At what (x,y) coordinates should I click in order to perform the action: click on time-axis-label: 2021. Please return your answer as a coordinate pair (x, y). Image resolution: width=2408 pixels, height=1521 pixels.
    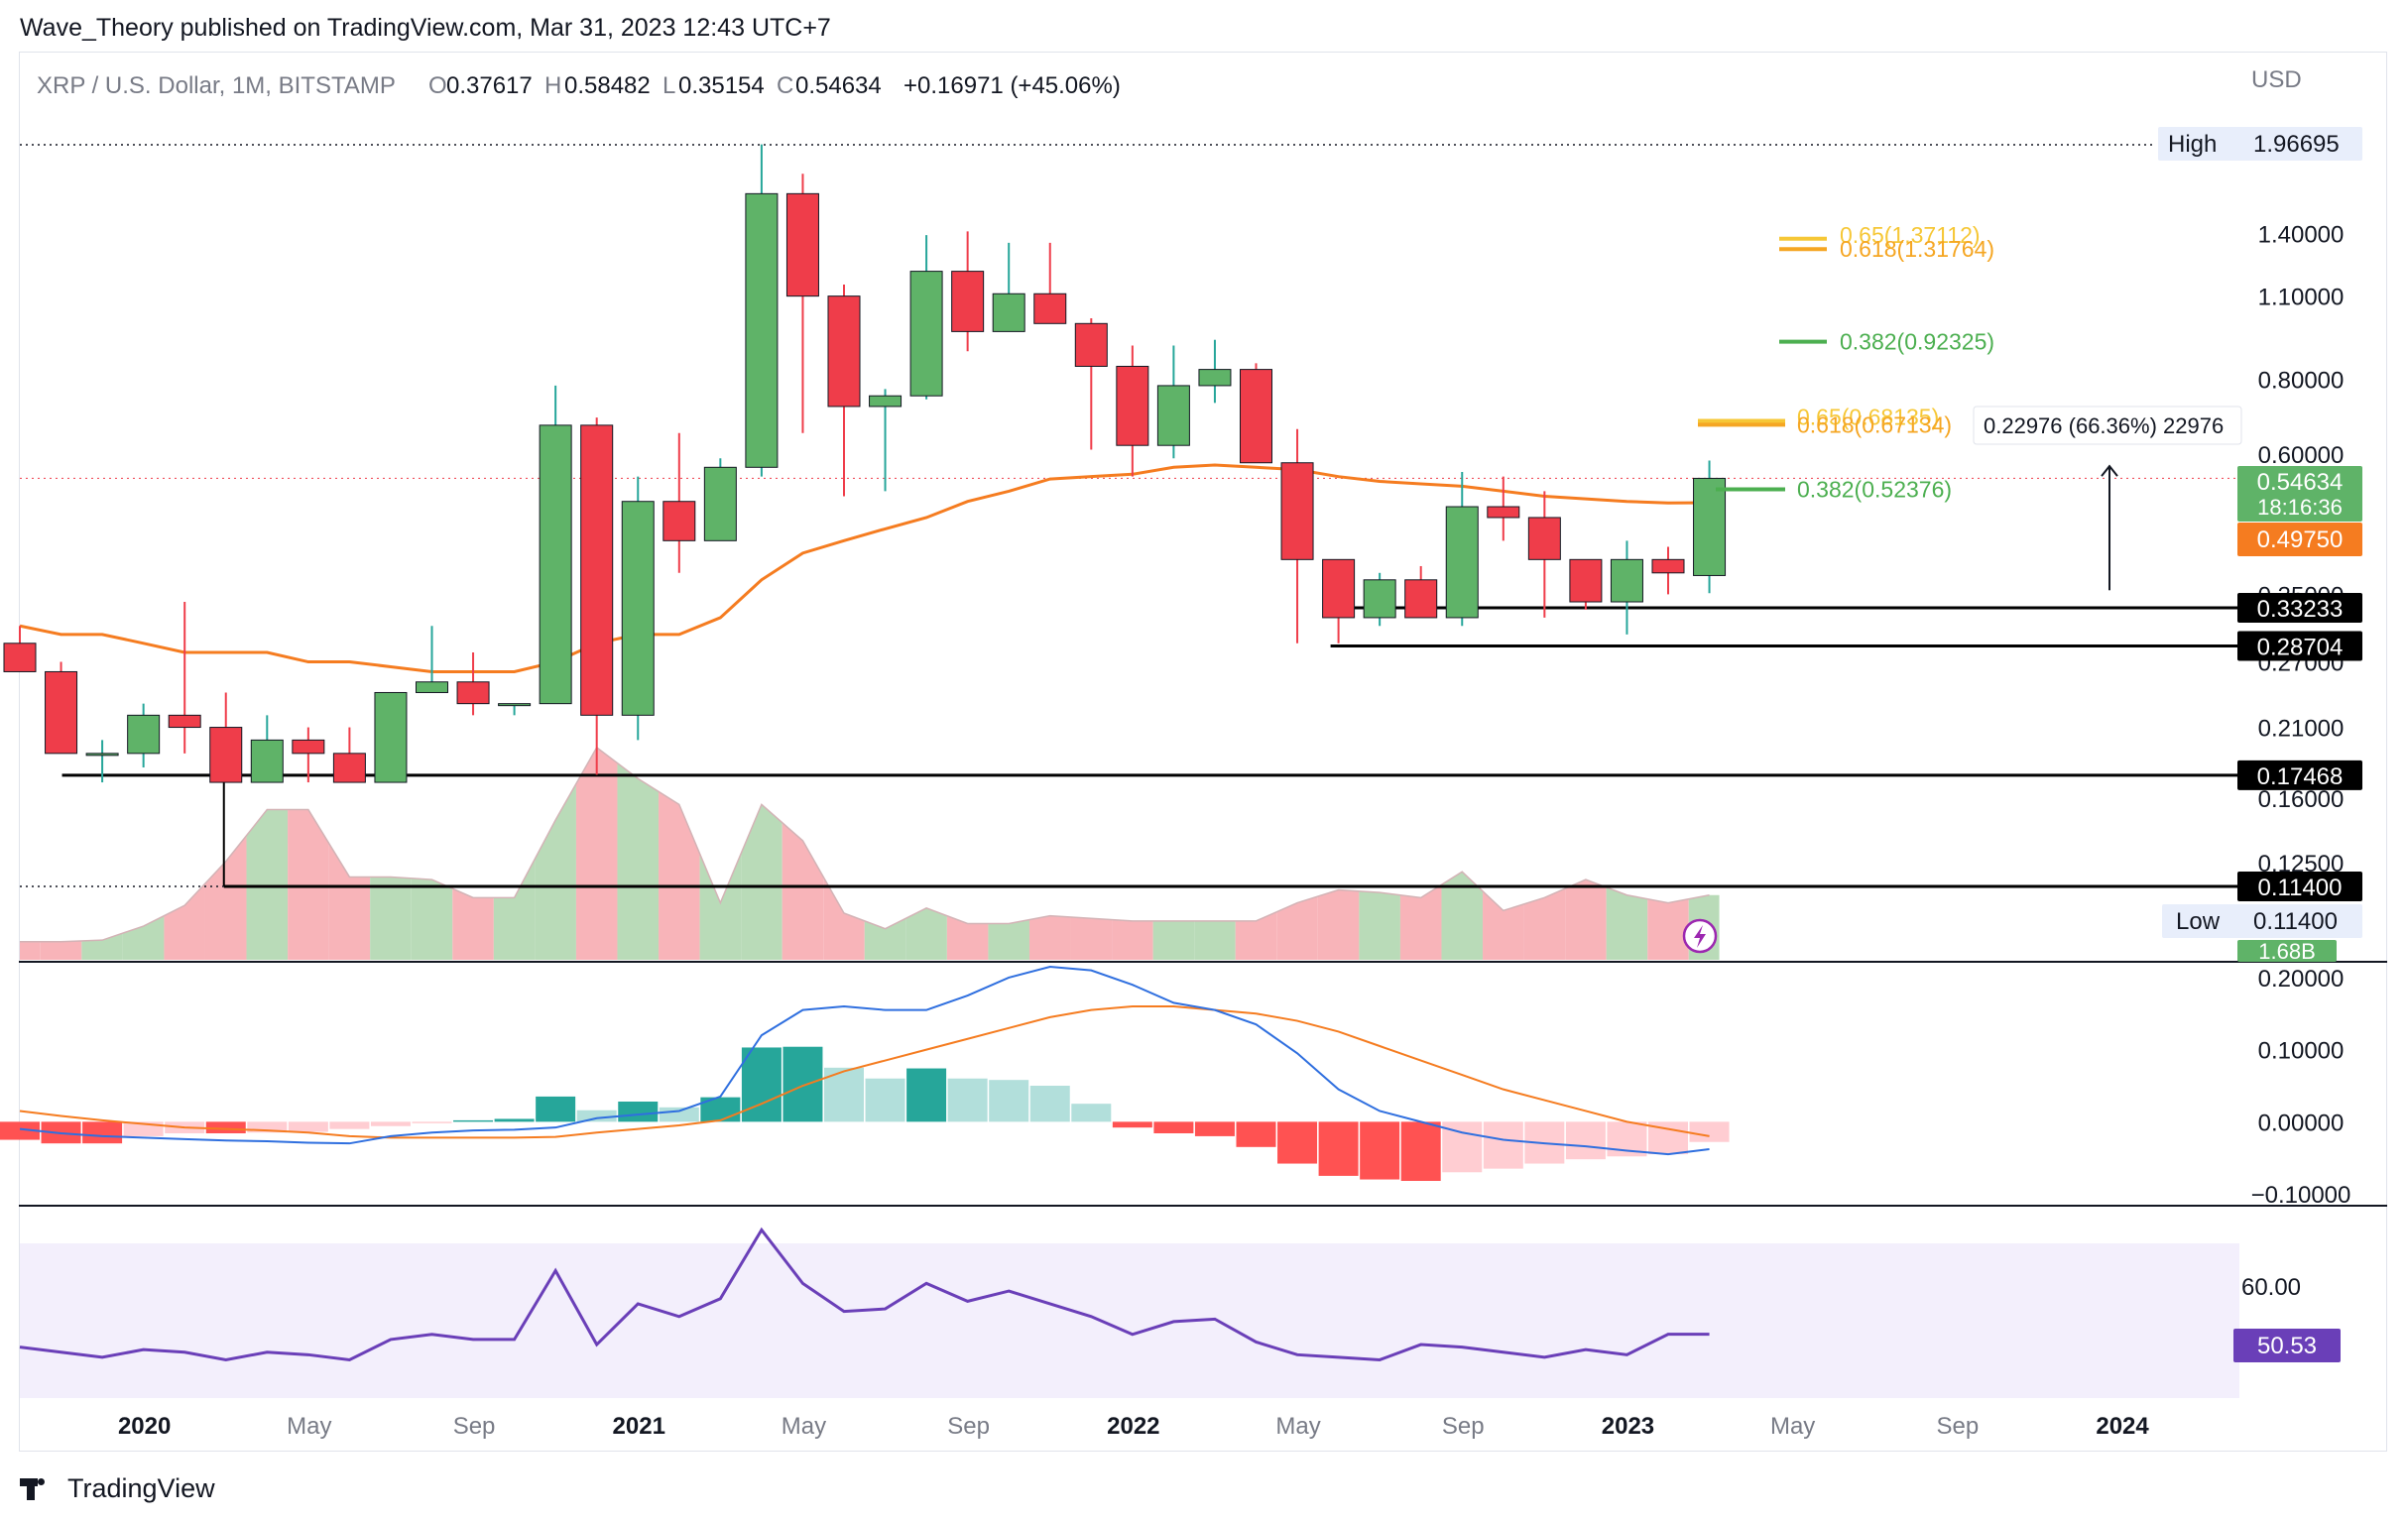
    Looking at the image, I should click on (639, 1426).